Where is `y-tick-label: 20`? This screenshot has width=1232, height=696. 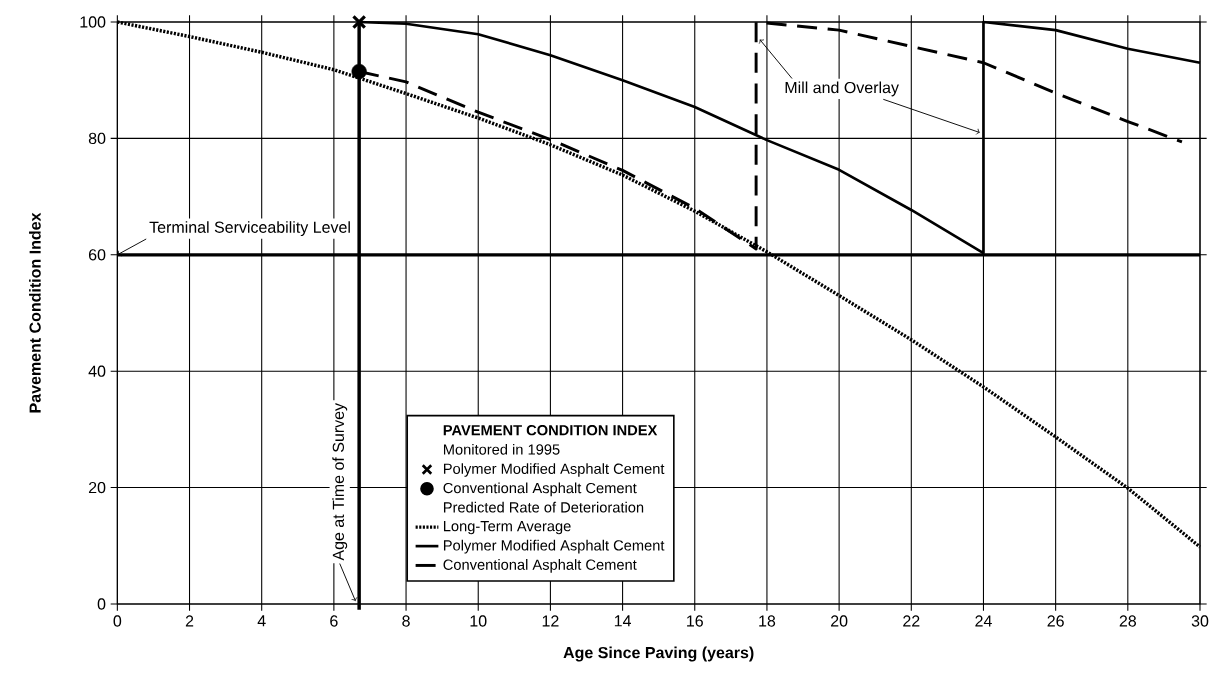 y-tick-label: 20 is located at coordinates (97, 487).